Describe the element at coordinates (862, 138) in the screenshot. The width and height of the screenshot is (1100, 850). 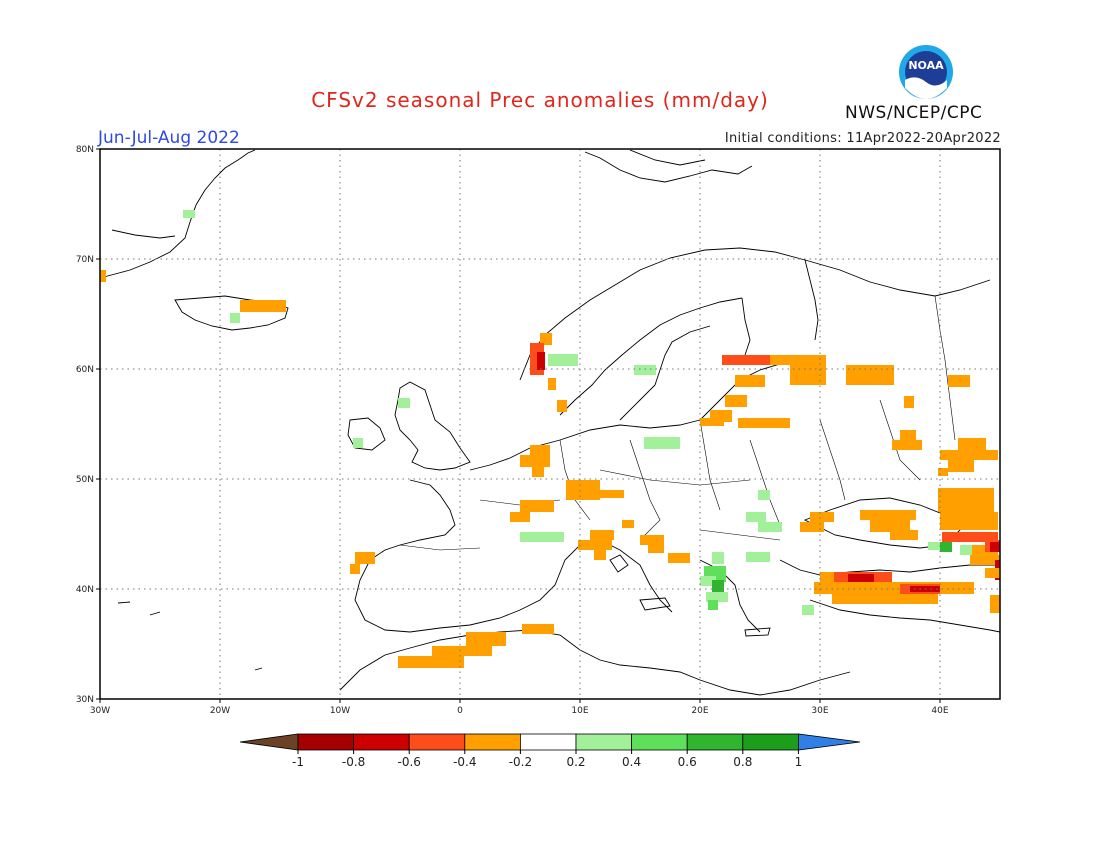
I see `initial-conditions: Initial conditions: 11Apr2022-20Apr2022` at that location.